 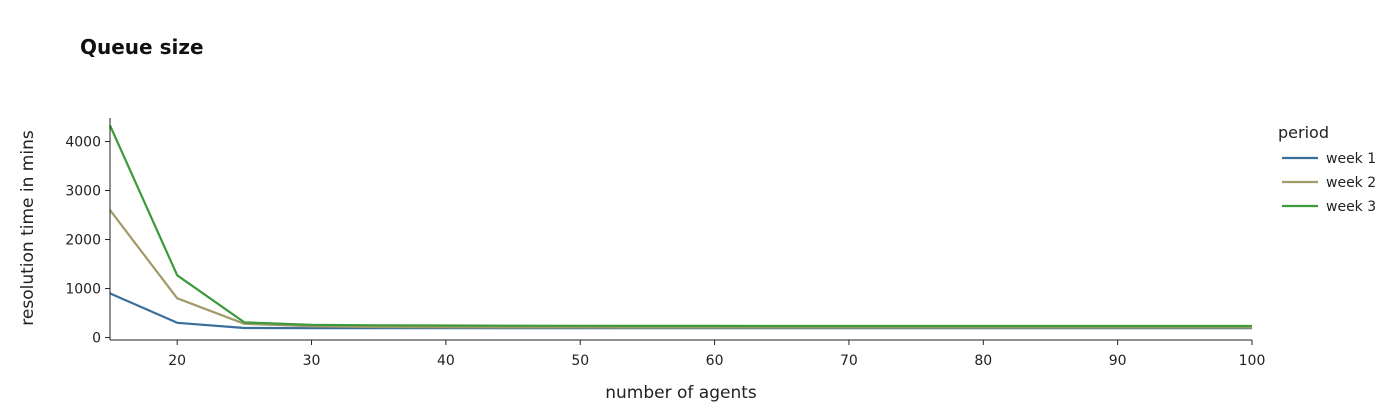 What do you see at coordinates (446, 361) in the screenshot?
I see `x-tick-label: 40` at bounding box center [446, 361].